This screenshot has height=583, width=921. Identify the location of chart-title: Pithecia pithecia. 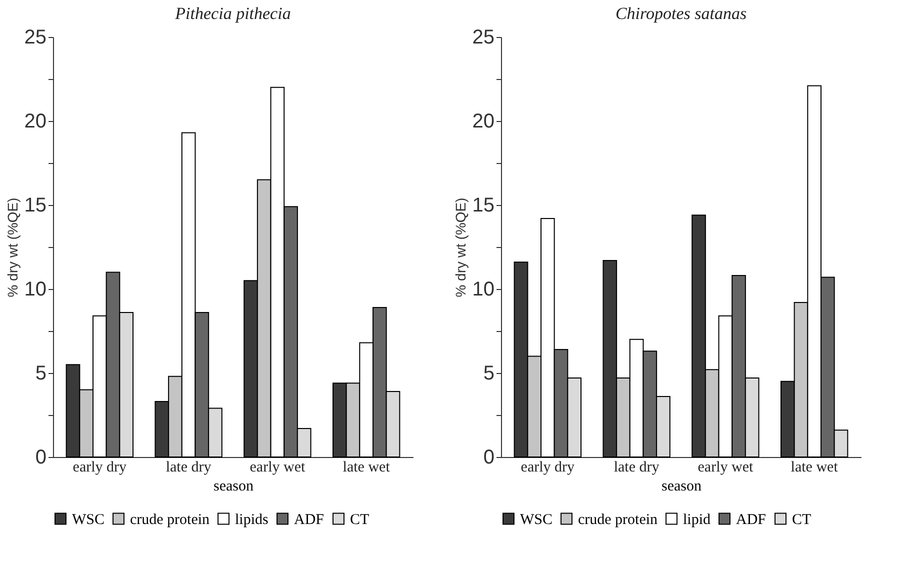
(232, 13).